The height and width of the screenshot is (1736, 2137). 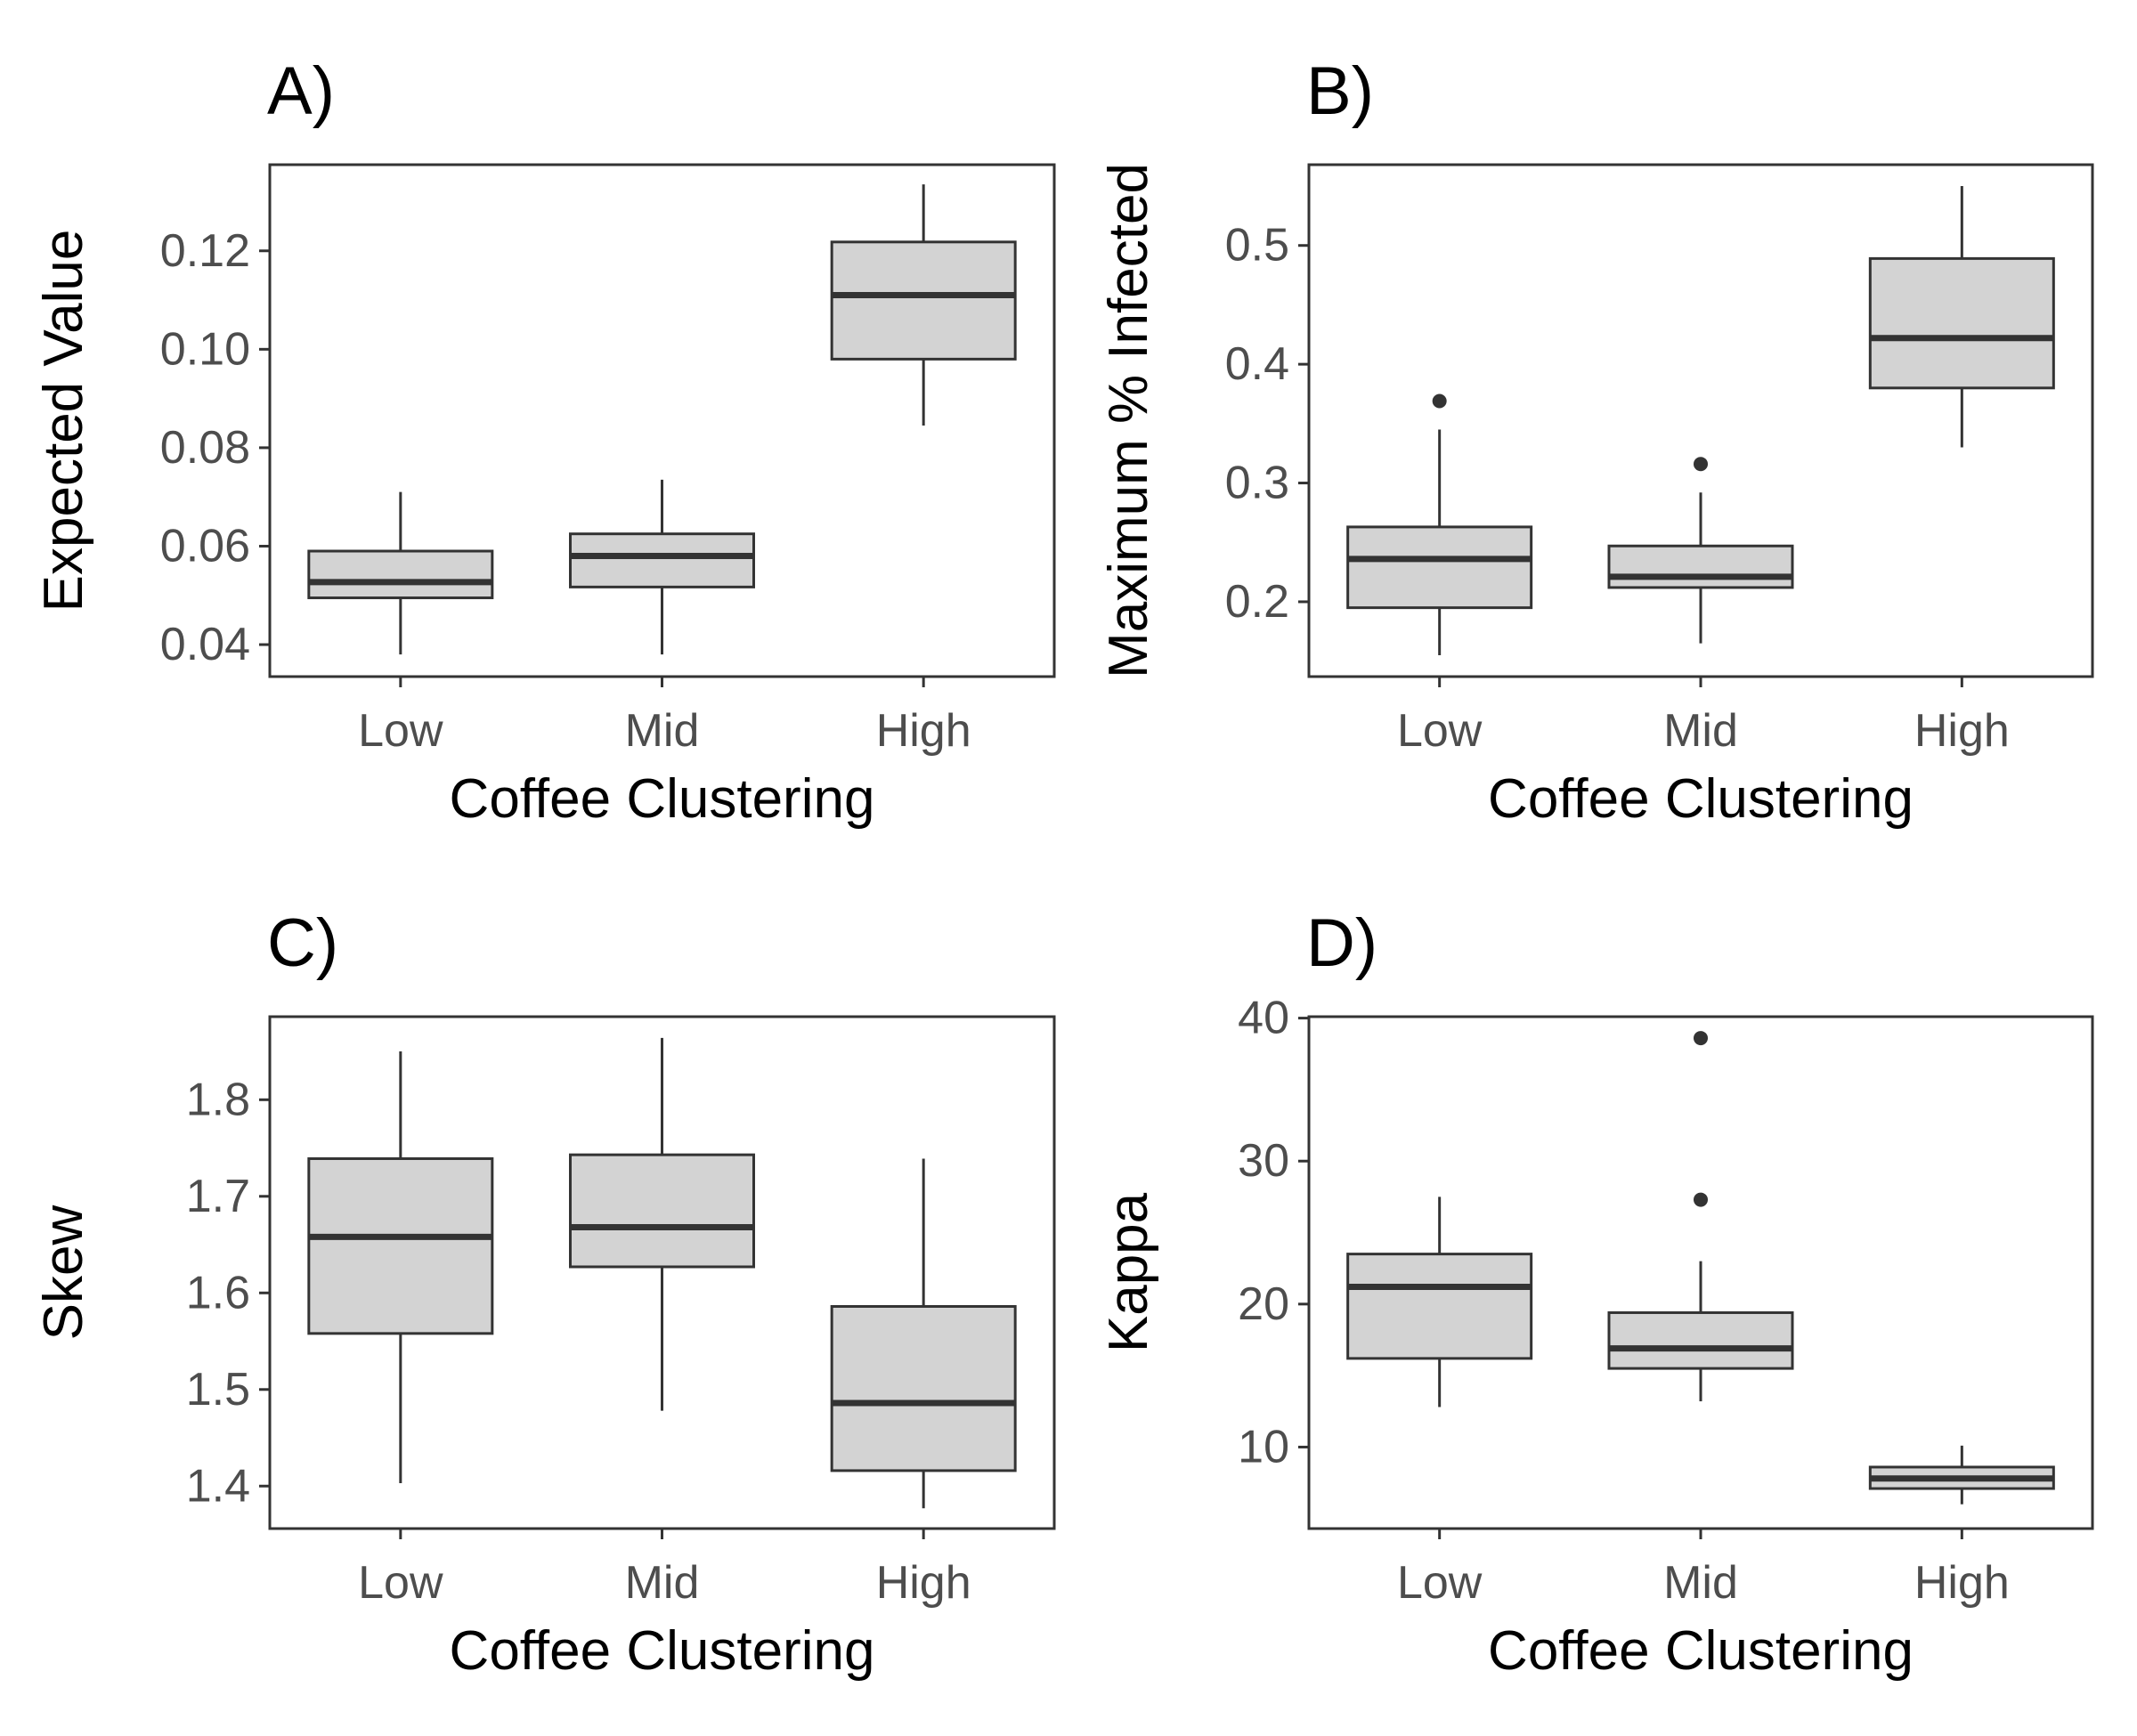 What do you see at coordinates (205, 349) in the screenshot?
I see `y-tick-label: 0.10` at bounding box center [205, 349].